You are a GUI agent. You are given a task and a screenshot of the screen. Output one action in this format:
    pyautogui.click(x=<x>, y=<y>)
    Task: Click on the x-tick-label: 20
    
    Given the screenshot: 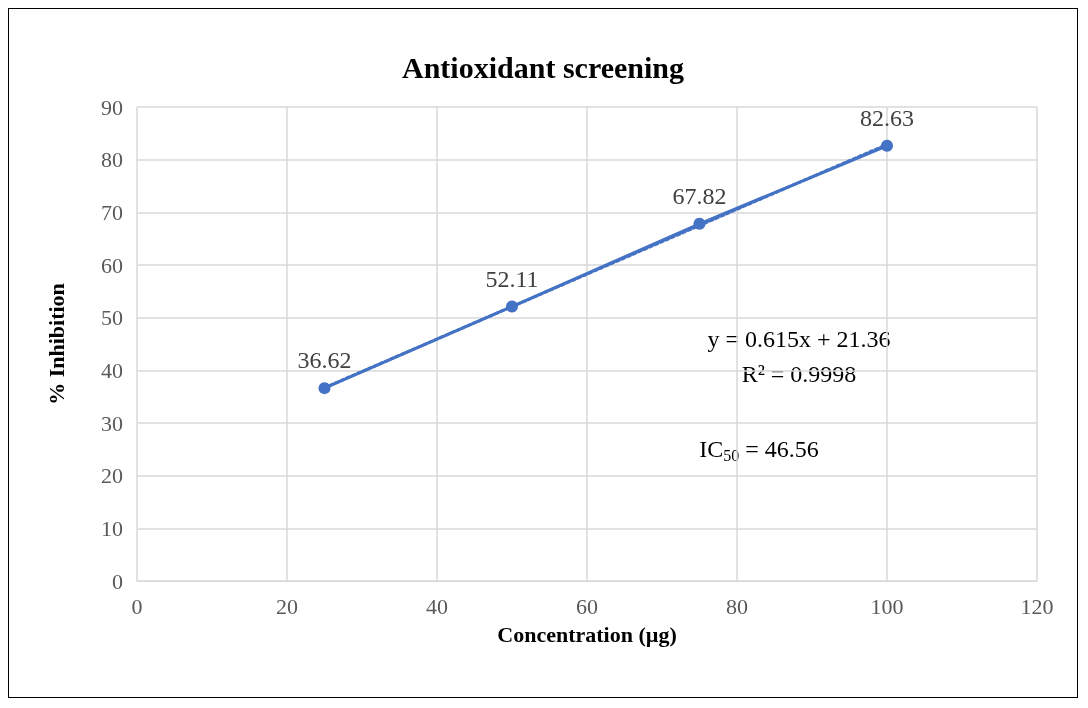 What is the action you would take?
    pyautogui.click(x=287, y=606)
    